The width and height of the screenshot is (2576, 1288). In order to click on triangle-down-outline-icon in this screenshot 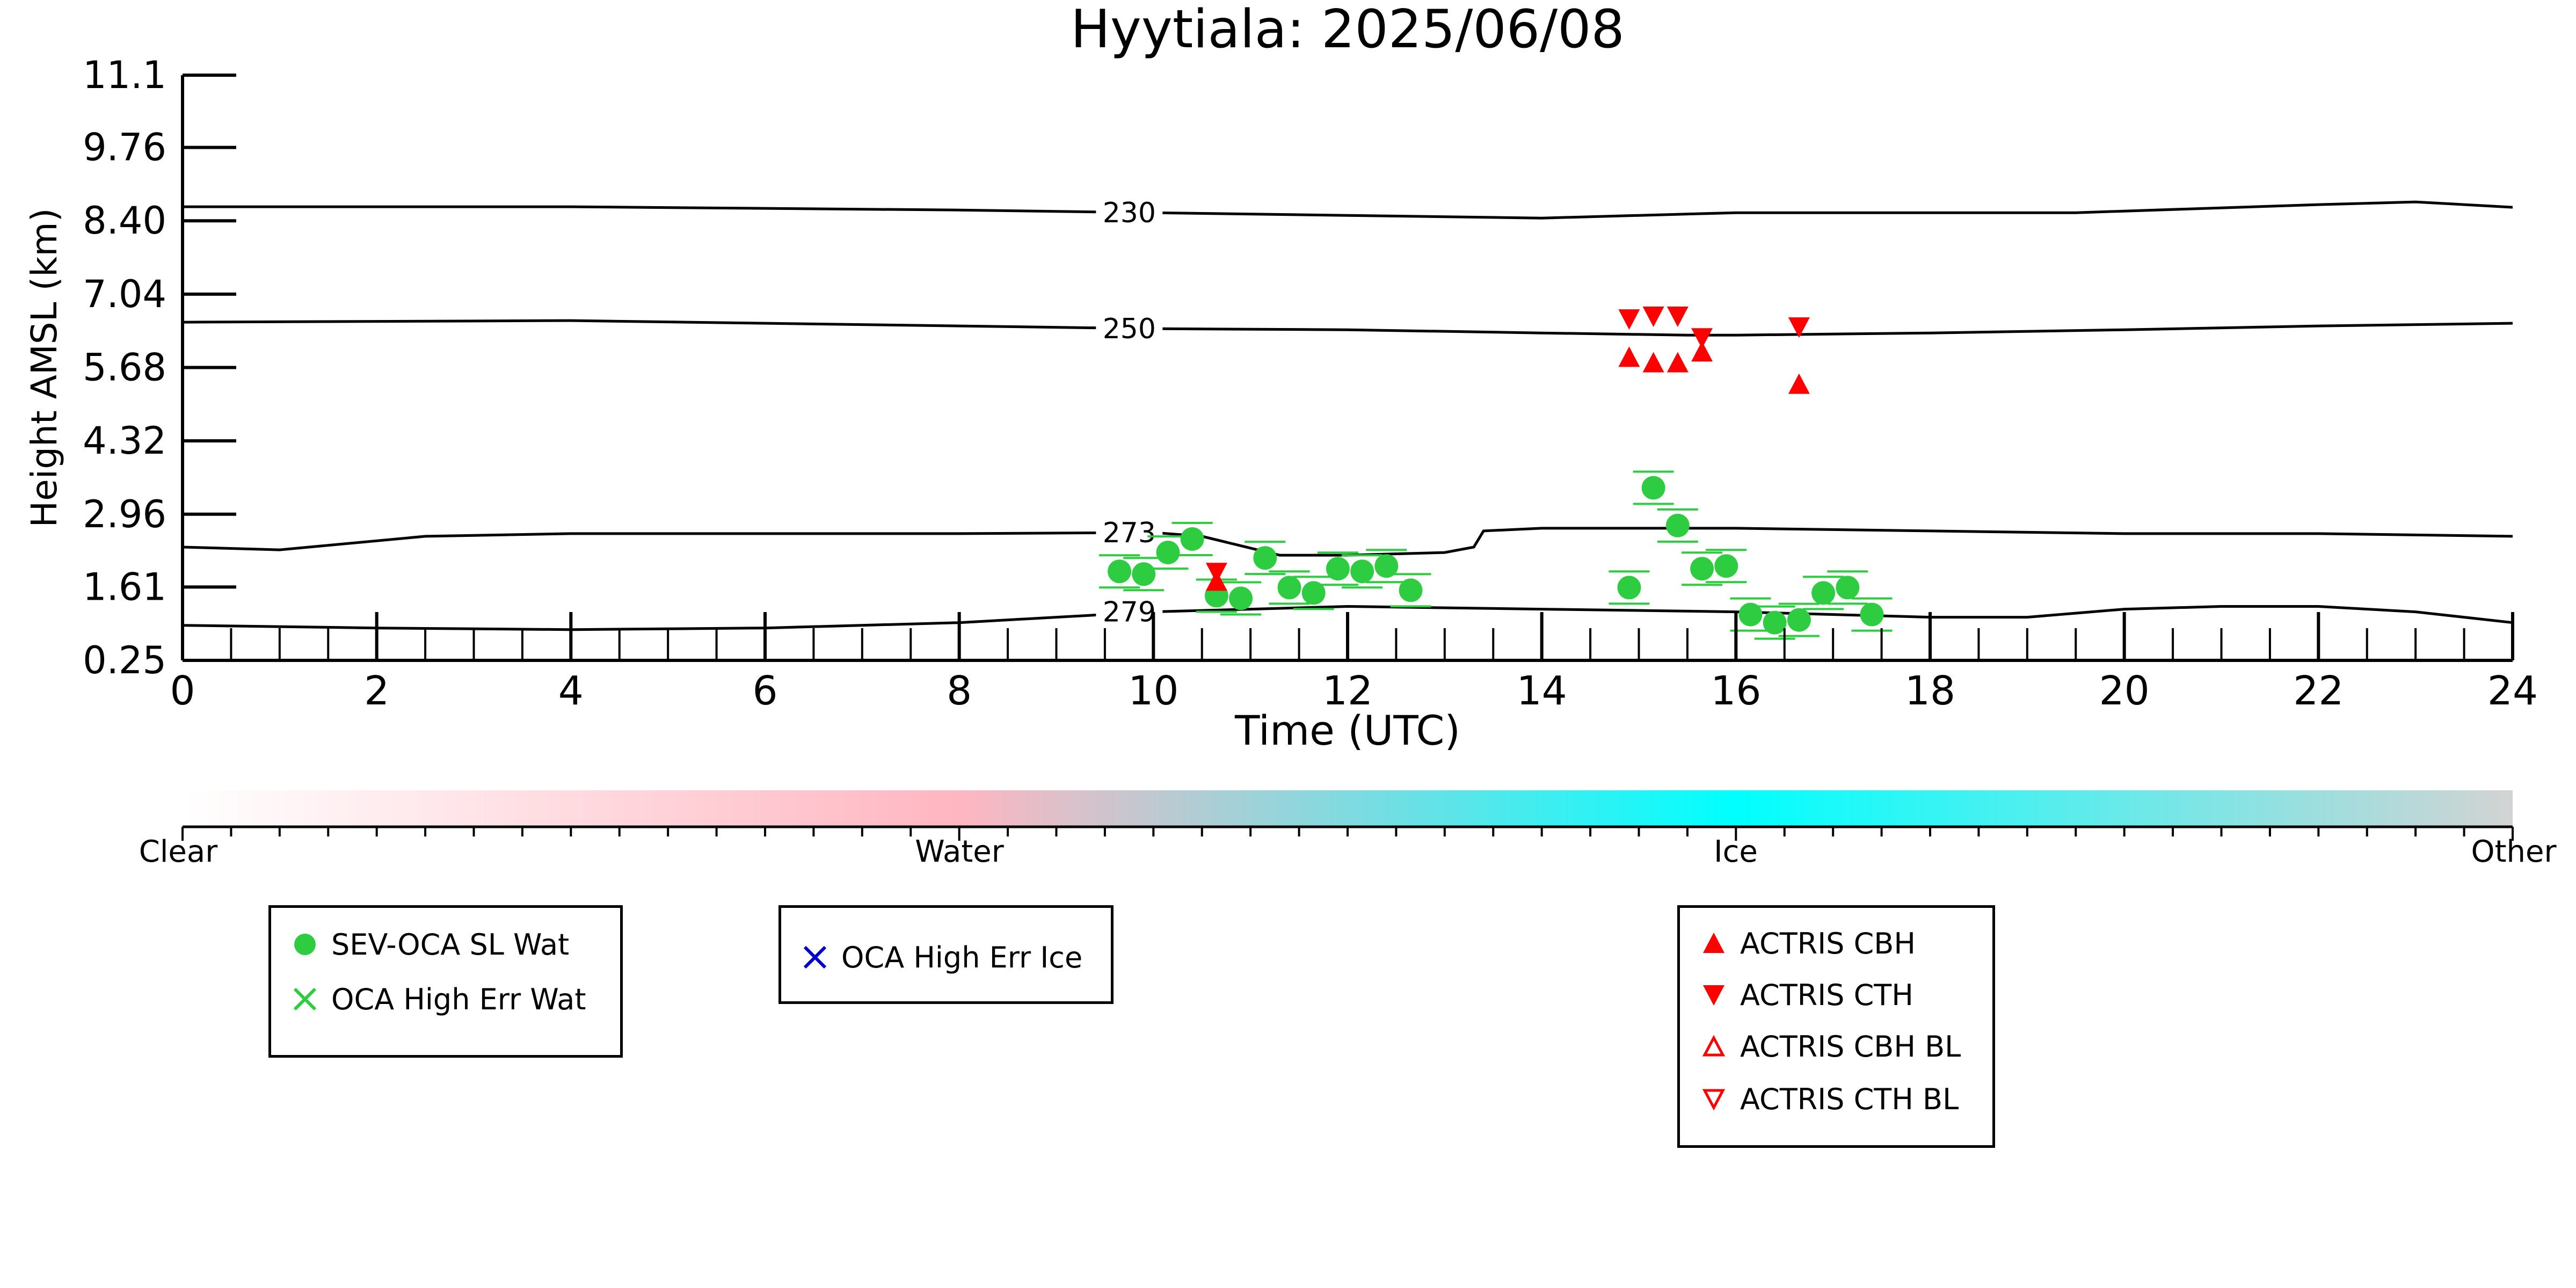, I will do `click(1714, 1100)`.